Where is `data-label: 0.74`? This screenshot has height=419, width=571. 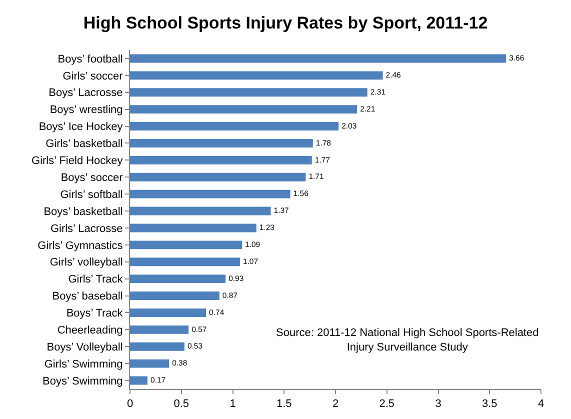
data-label: 0.74 is located at coordinates (217, 312).